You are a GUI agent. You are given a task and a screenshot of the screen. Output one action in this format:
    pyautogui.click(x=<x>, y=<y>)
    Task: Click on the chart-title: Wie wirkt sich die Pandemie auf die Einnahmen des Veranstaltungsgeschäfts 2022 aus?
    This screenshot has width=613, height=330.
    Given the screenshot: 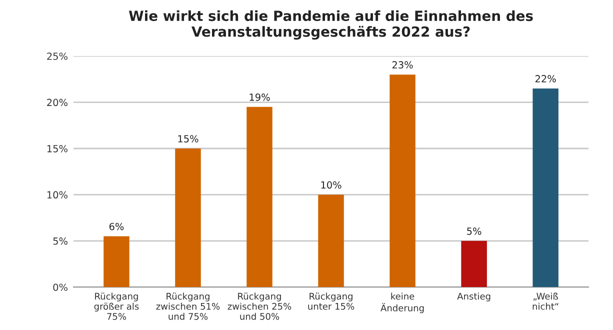 What is the action you would take?
    pyautogui.click(x=330, y=25)
    